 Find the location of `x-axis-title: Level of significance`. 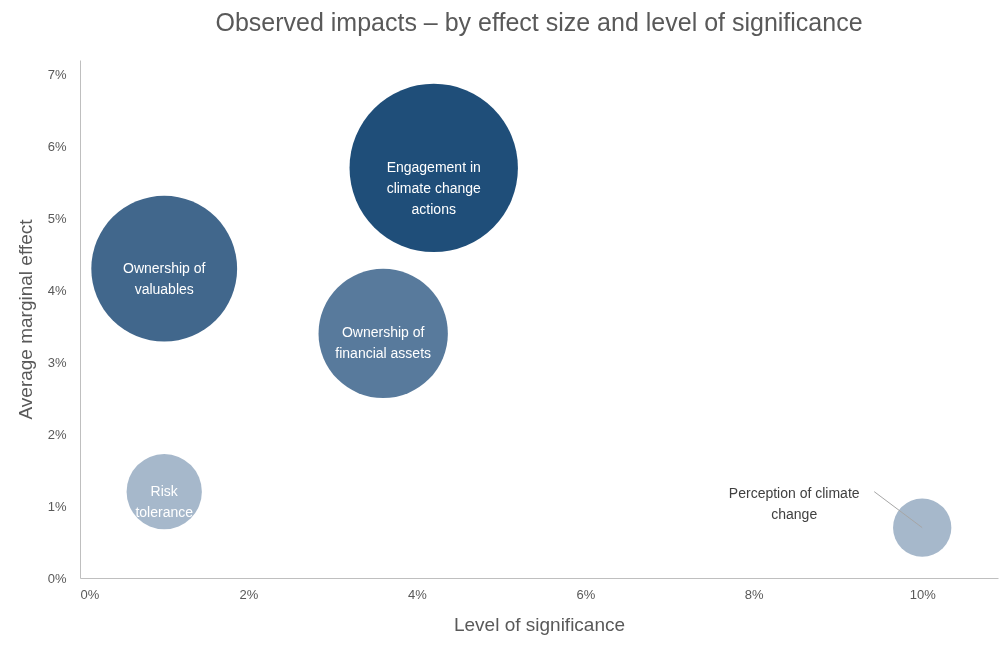

x-axis-title: Level of significance is located at coordinates (539, 624).